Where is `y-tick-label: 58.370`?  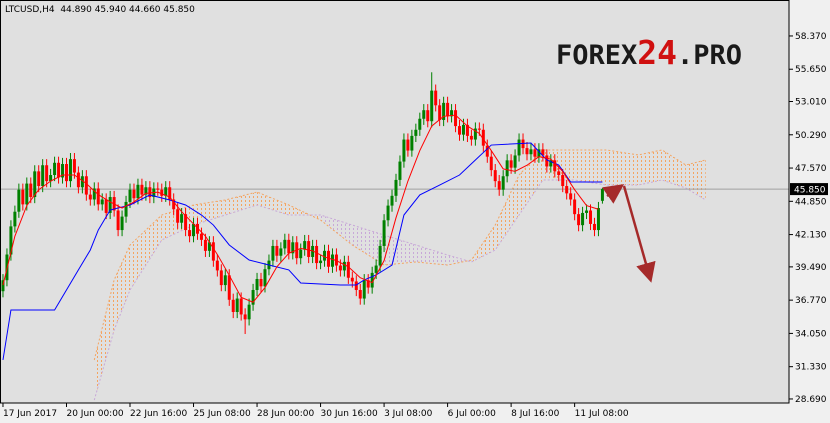
y-tick-label: 58.370 is located at coordinates (811, 37).